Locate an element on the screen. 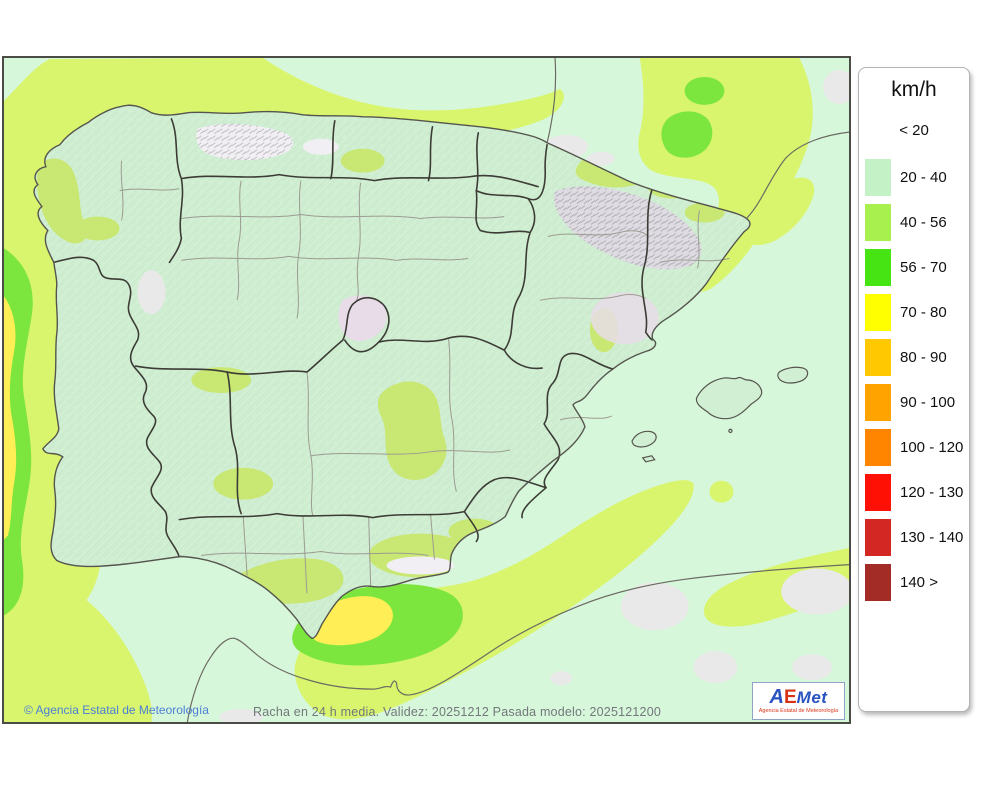 The image size is (1000, 790). legend-item: 70 - 80 is located at coordinates (914, 312).